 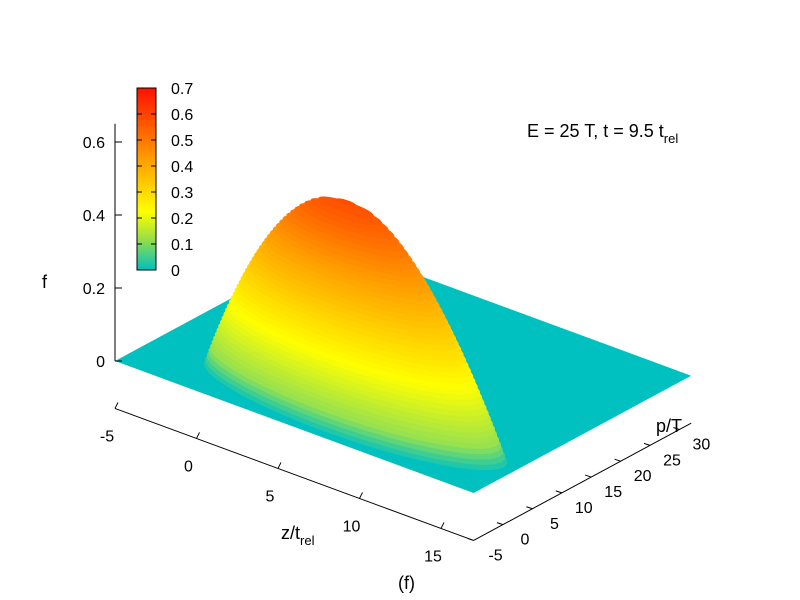 What do you see at coordinates (146, 179) in the screenshot?
I see `colorbar-rect` at bounding box center [146, 179].